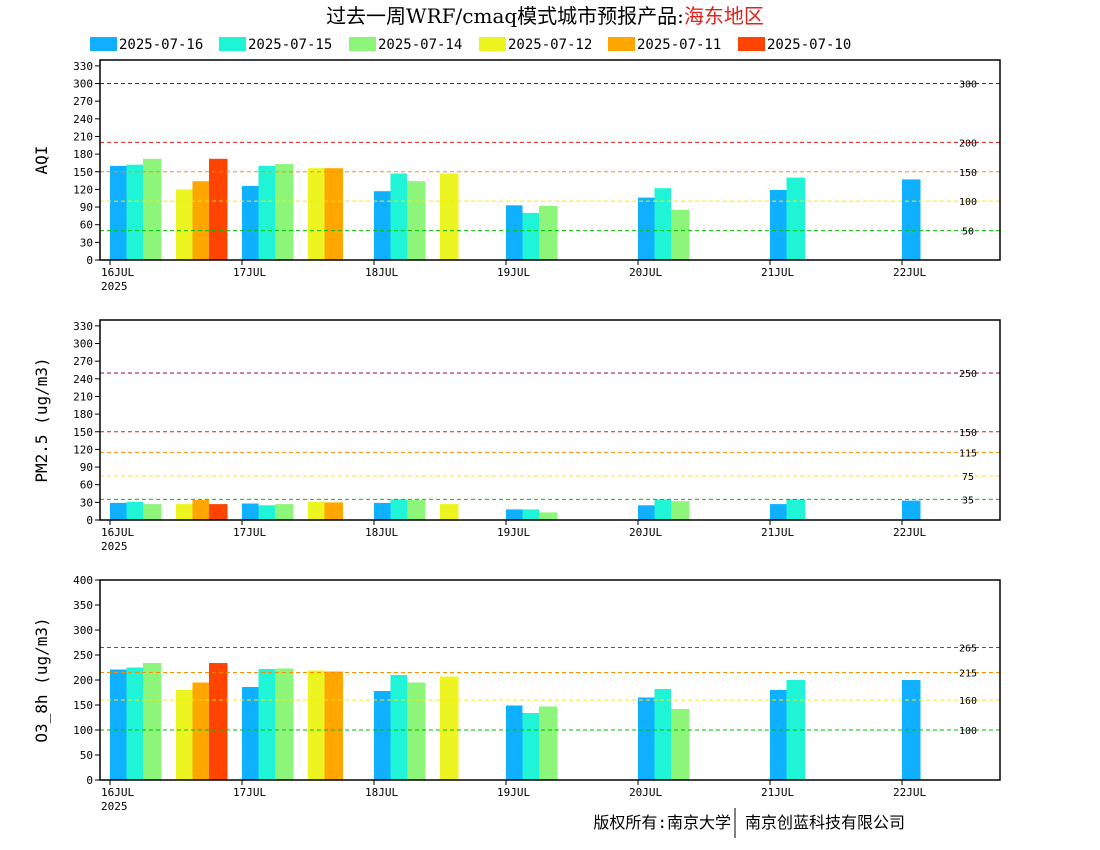 The image size is (1100, 850). What do you see at coordinates (41, 419) in the screenshot?
I see `y-axis-label: PM2.5 (ug/m3)` at bounding box center [41, 419].